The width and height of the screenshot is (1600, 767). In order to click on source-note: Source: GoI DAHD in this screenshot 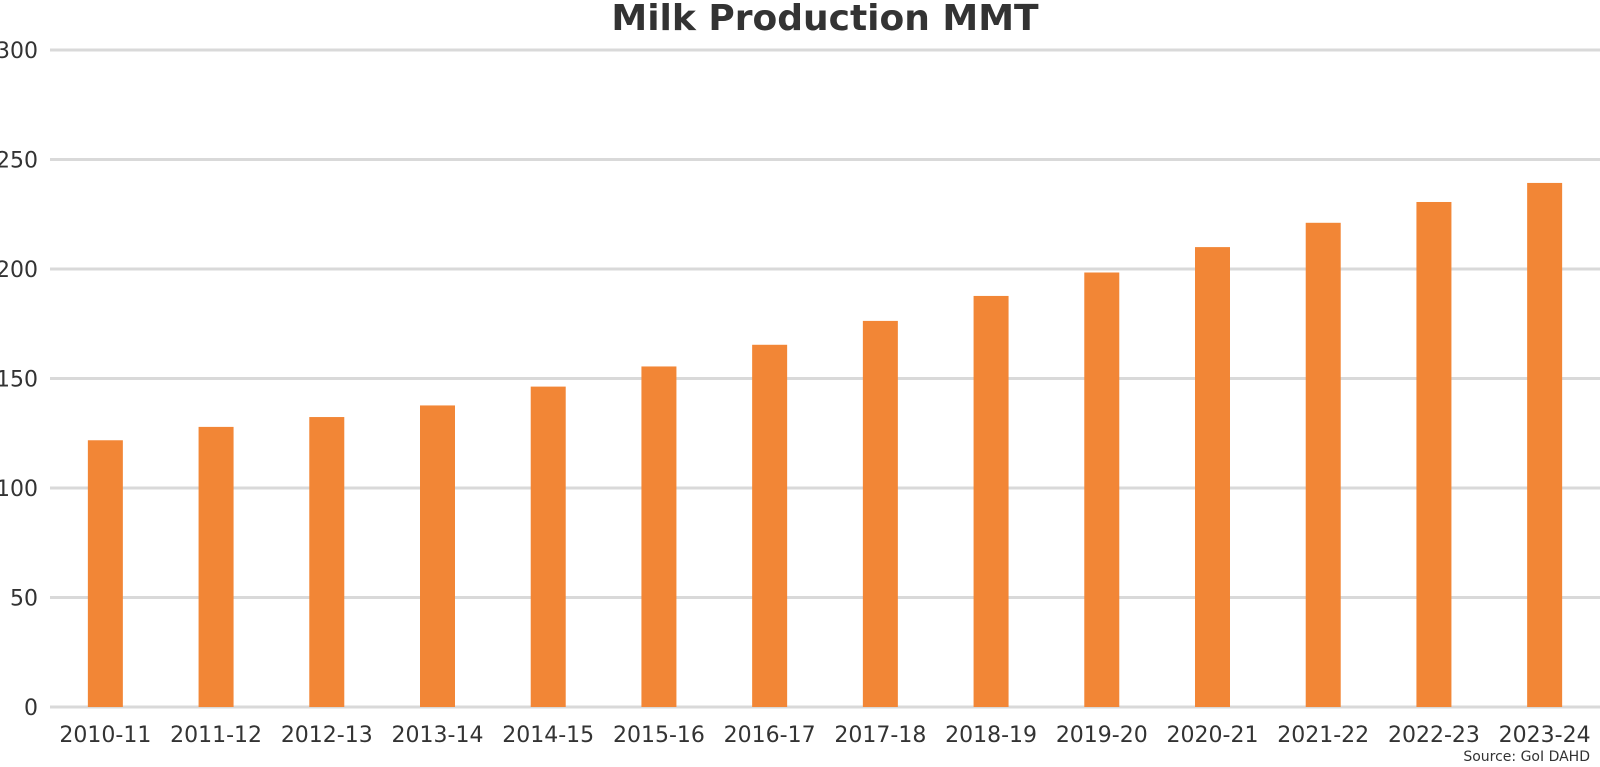, I will do `click(1526, 757)`.